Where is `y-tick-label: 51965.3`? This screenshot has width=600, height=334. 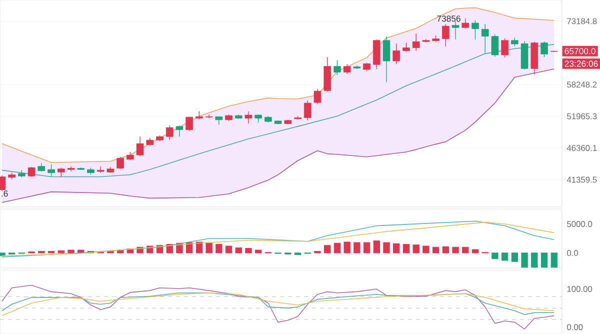 y-tick-label: 51965.3 is located at coordinates (582, 116).